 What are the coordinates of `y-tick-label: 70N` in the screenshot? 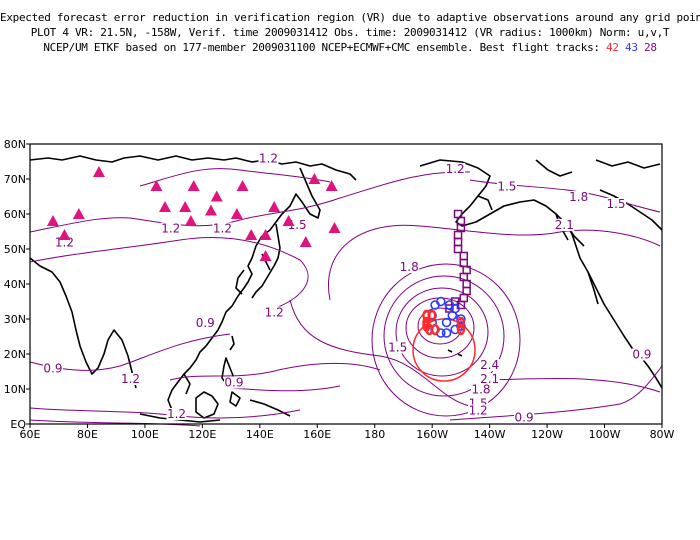 It's located at (15, 179).